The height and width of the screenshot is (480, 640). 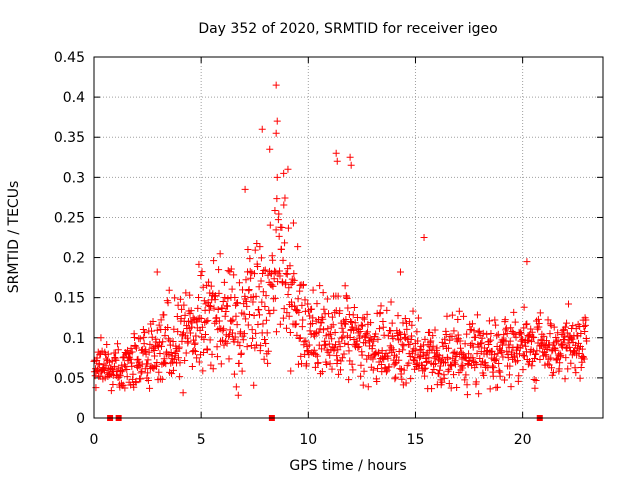 I want to click on x-axis-label: GPS time / hours, so click(x=347, y=466).